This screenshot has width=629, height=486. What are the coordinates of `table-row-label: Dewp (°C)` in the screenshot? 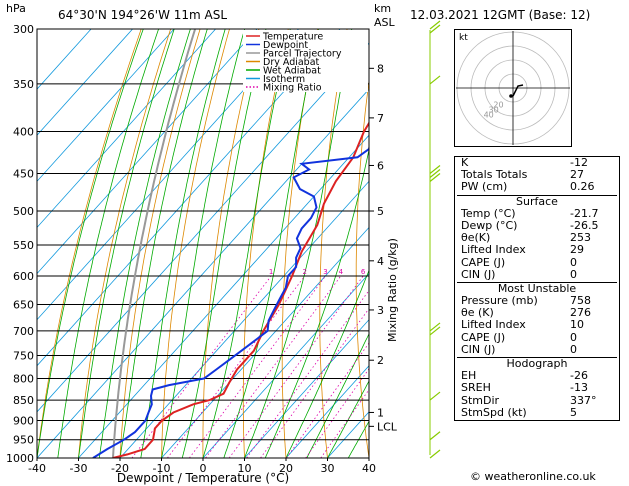 It's located at (489, 225).